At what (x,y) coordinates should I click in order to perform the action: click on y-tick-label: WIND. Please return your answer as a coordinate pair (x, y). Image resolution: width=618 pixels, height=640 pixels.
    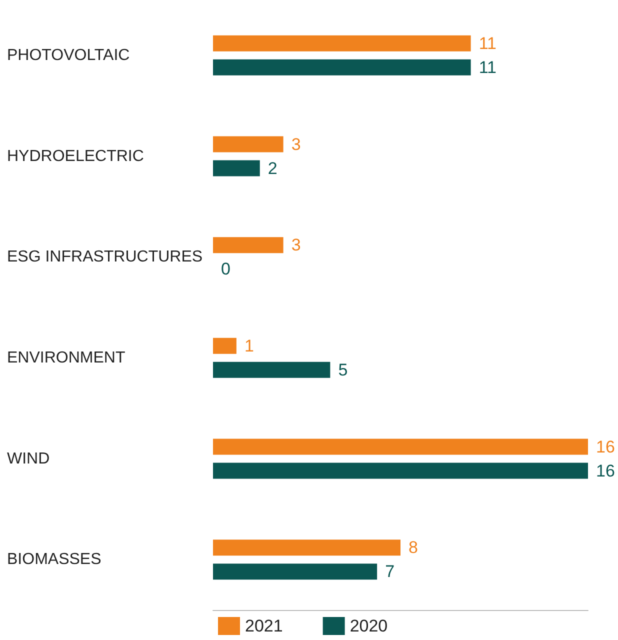
    Looking at the image, I should click on (28, 459).